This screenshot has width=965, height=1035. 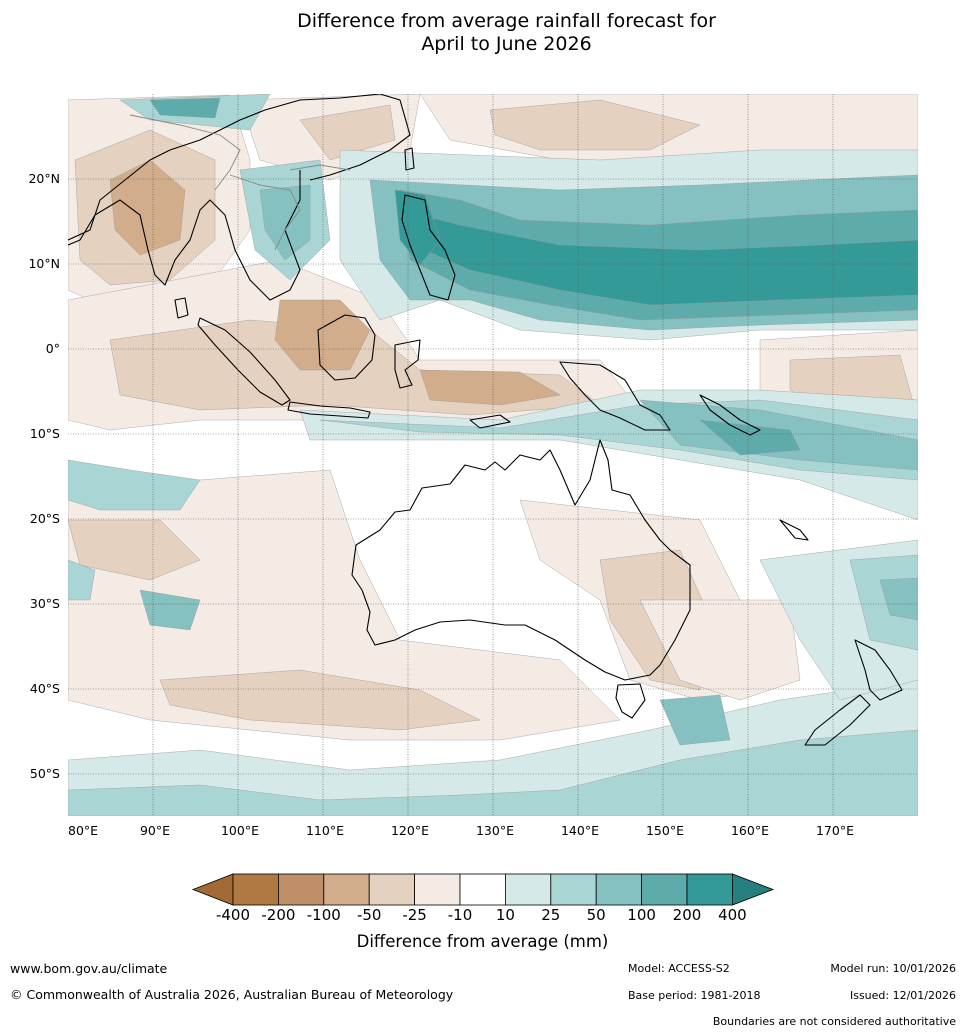 What do you see at coordinates (82, 580) in the screenshot?
I see `wetter-region-west-edge` at bounding box center [82, 580].